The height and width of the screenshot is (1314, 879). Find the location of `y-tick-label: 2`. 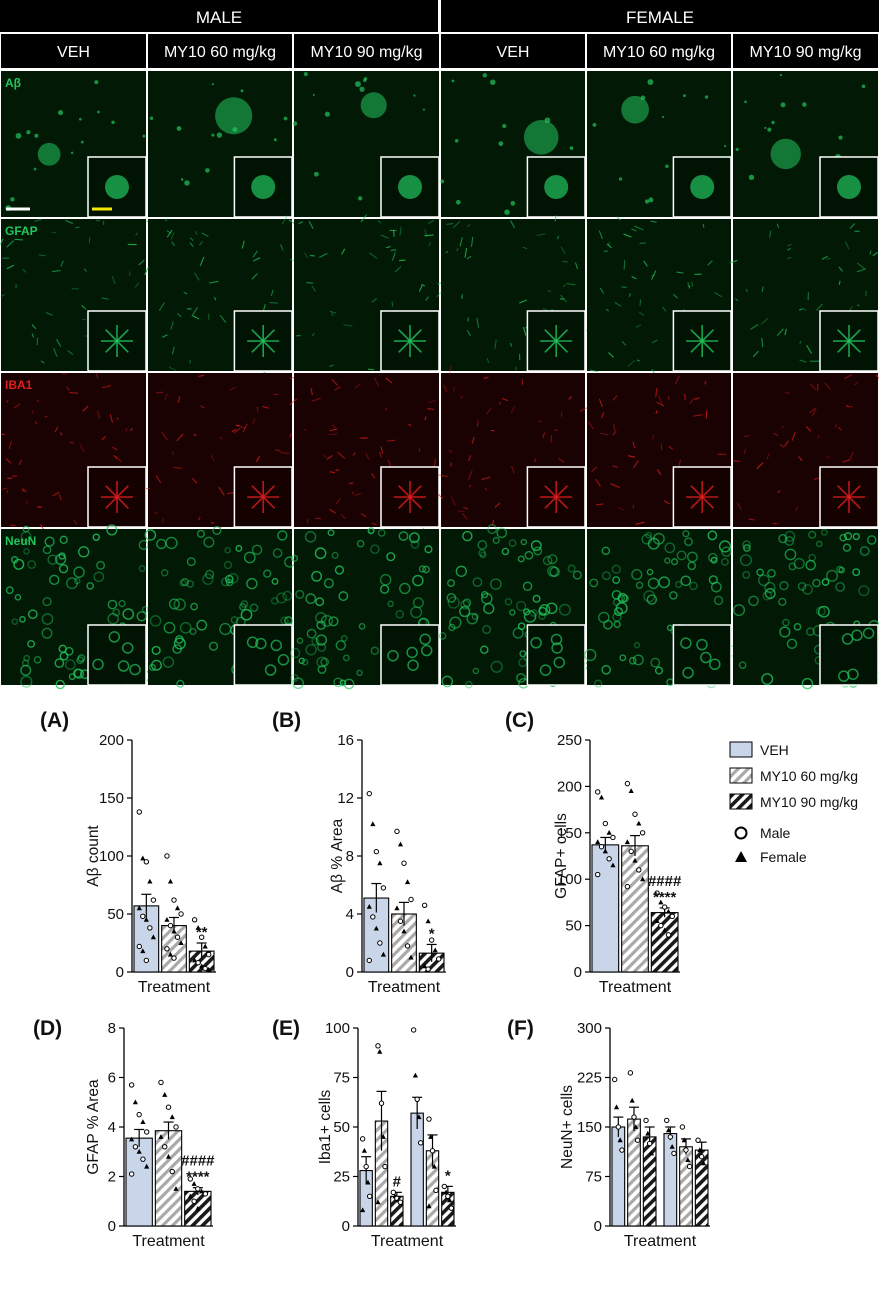

y-tick-label: 2 is located at coordinates (112, 1177).